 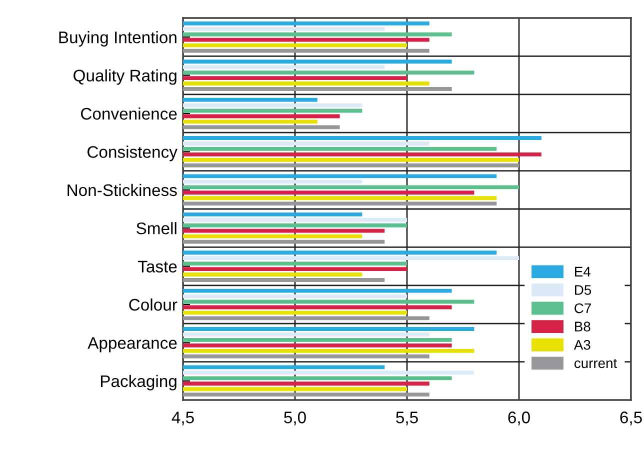 I want to click on y-tick-label: Convenience, so click(x=129, y=113).